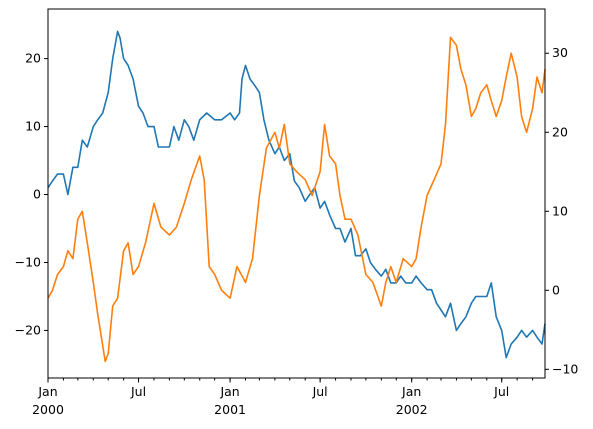 This screenshot has height=429, width=593. What do you see at coordinates (28, 261) in the screenshot?
I see `left-tick-label: −10` at bounding box center [28, 261].